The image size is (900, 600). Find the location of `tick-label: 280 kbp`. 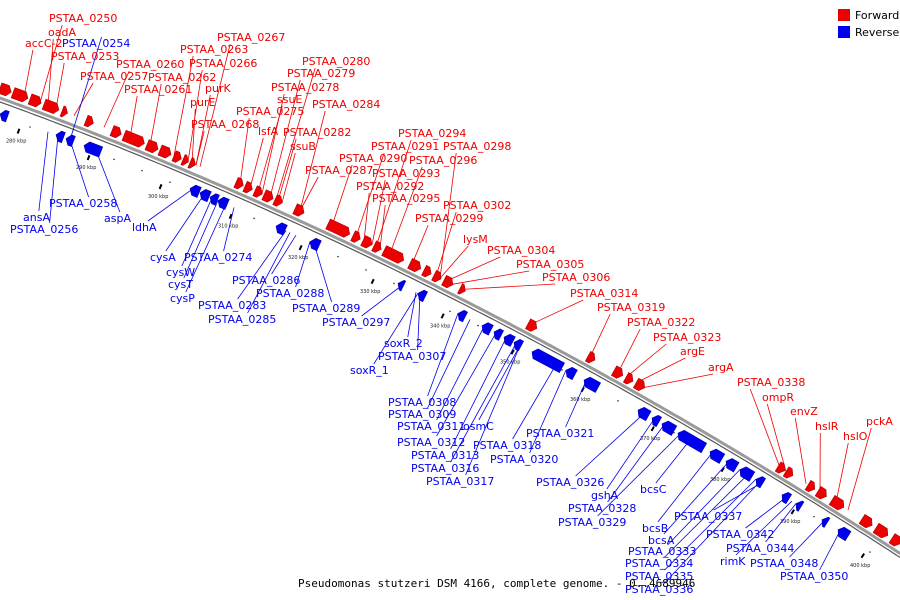

tick-label: 280 kbp is located at coordinates (16, 142).